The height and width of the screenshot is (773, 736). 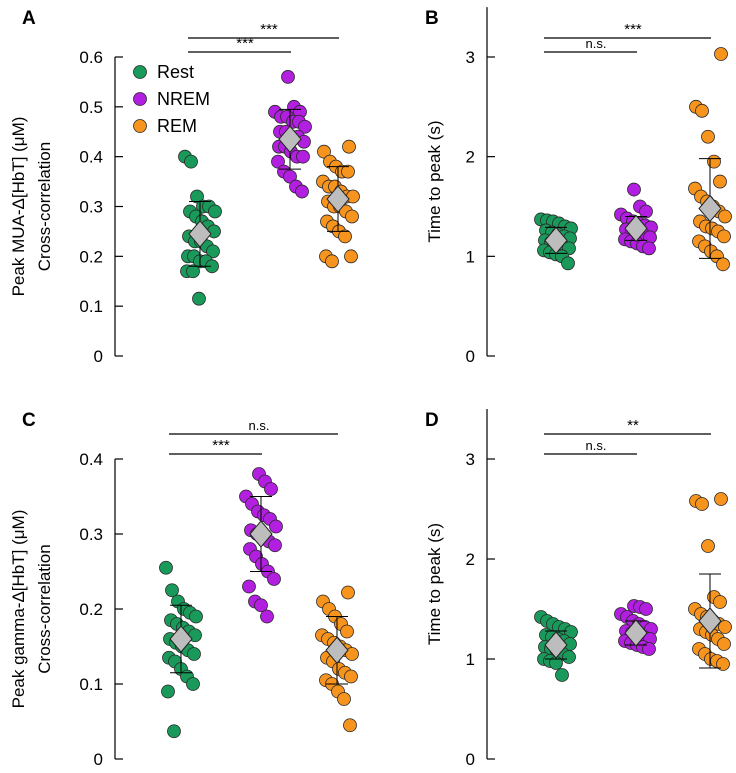 What do you see at coordinates (432, 18) in the screenshot?
I see `panel-label: B` at bounding box center [432, 18].